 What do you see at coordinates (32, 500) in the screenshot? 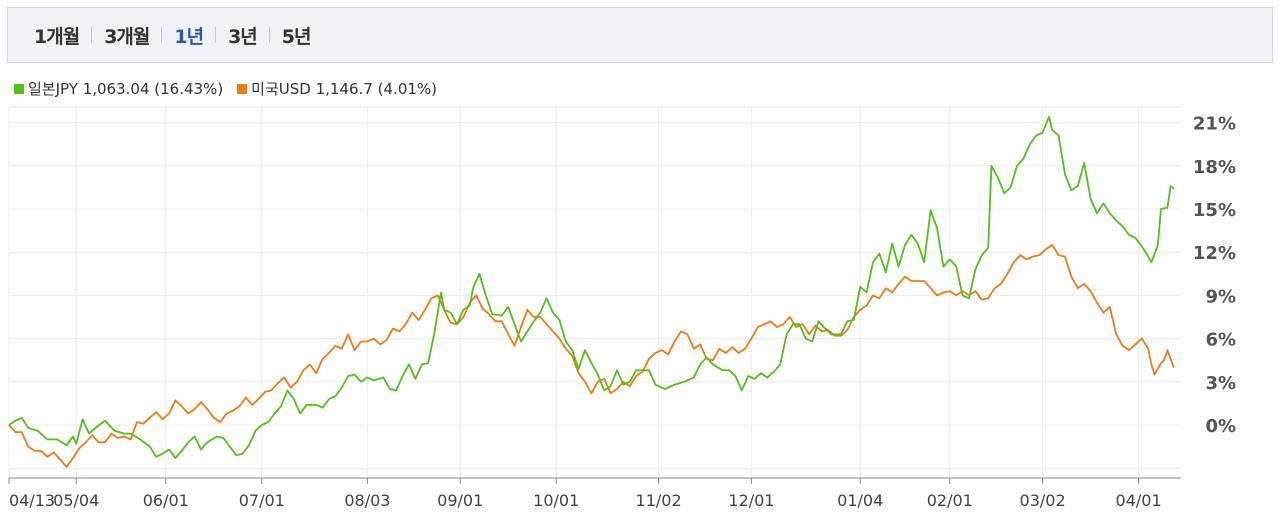
I see `x-tick-label: 04/13` at bounding box center [32, 500].